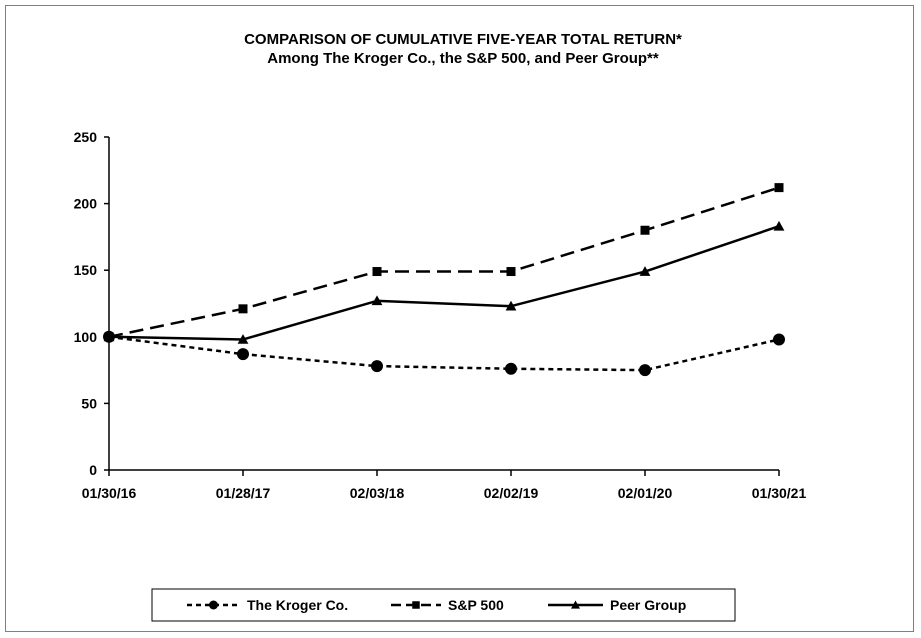  I want to click on y-tick-label: 200, so click(86, 204).